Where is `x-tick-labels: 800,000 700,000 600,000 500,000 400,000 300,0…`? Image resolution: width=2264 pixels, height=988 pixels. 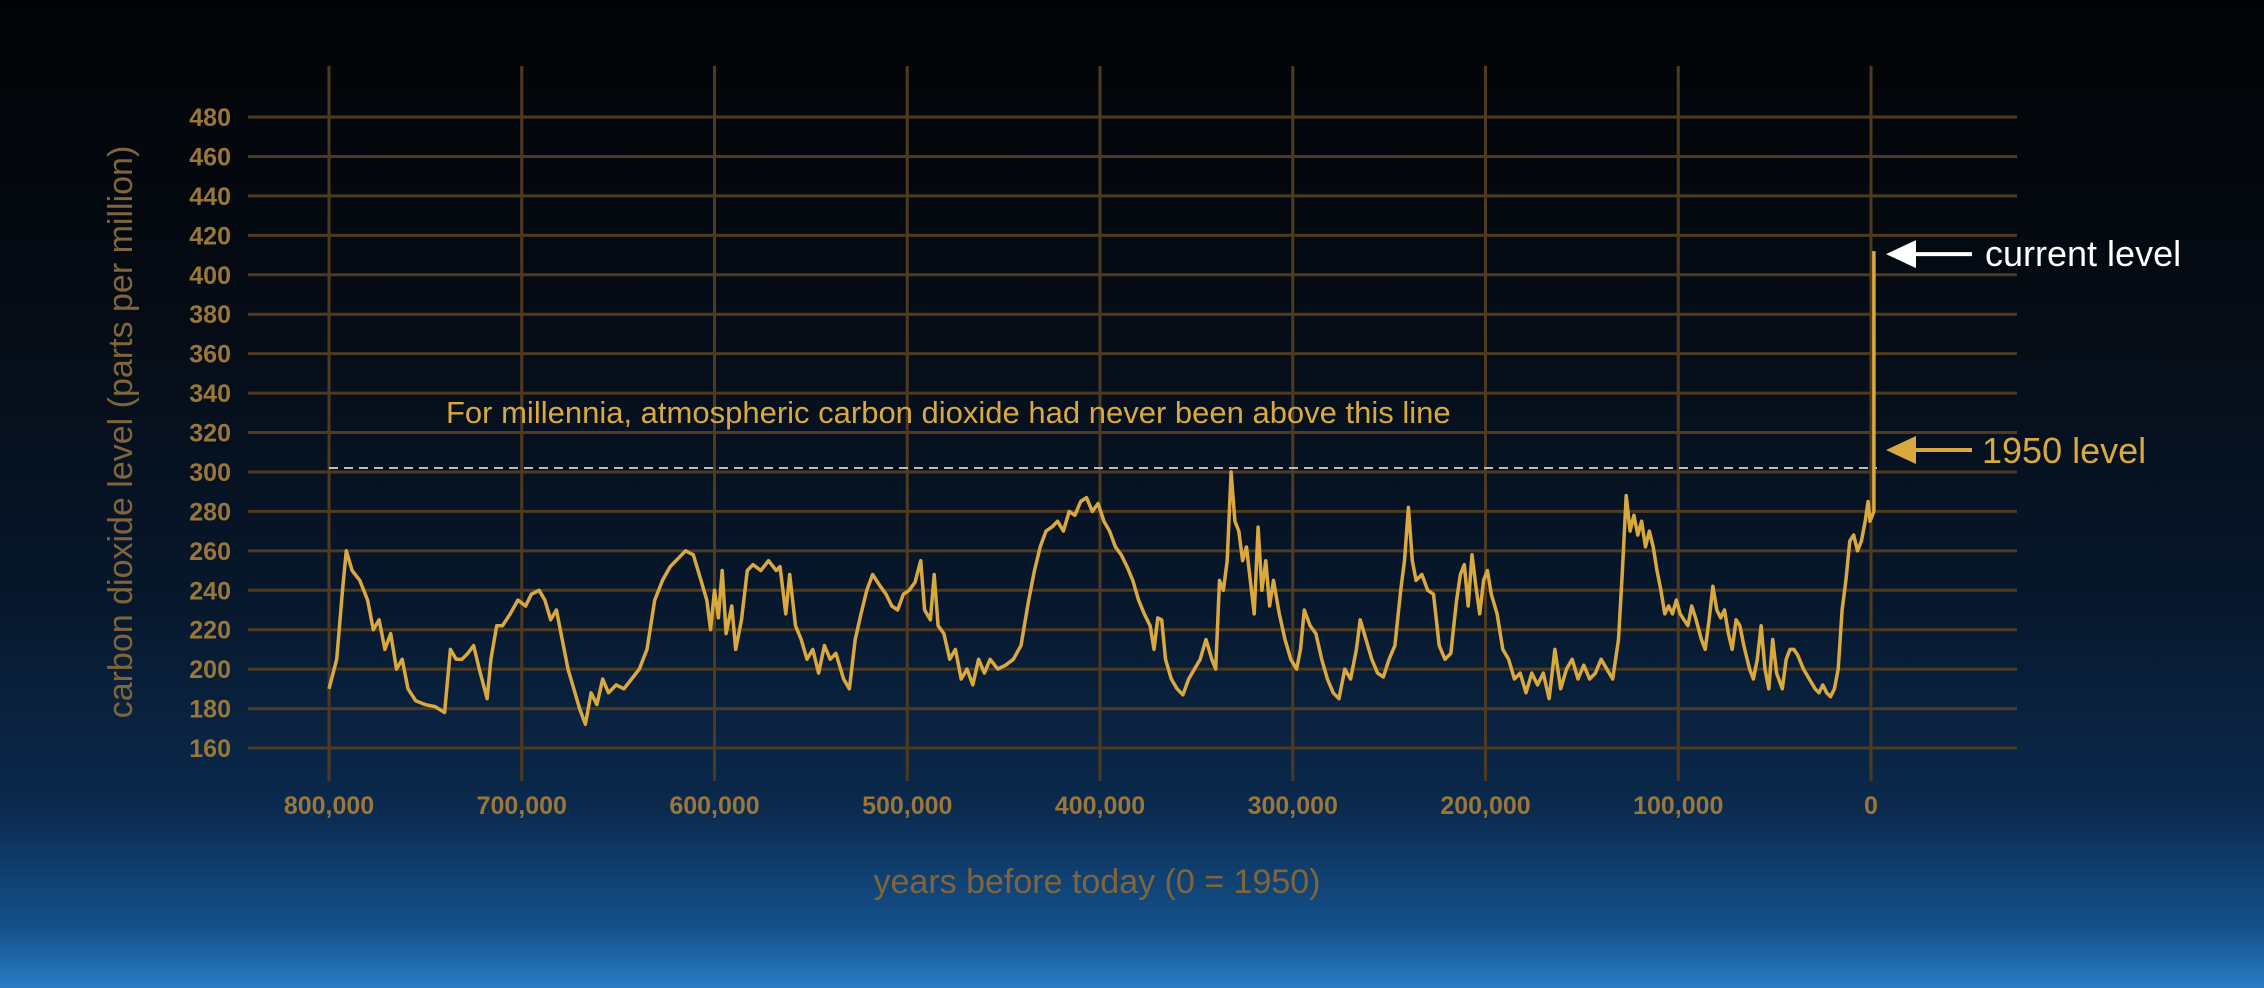
x-tick-labels: 800,000 700,000 600,000 500,000 400,000 300,0… is located at coordinates (1081, 806).